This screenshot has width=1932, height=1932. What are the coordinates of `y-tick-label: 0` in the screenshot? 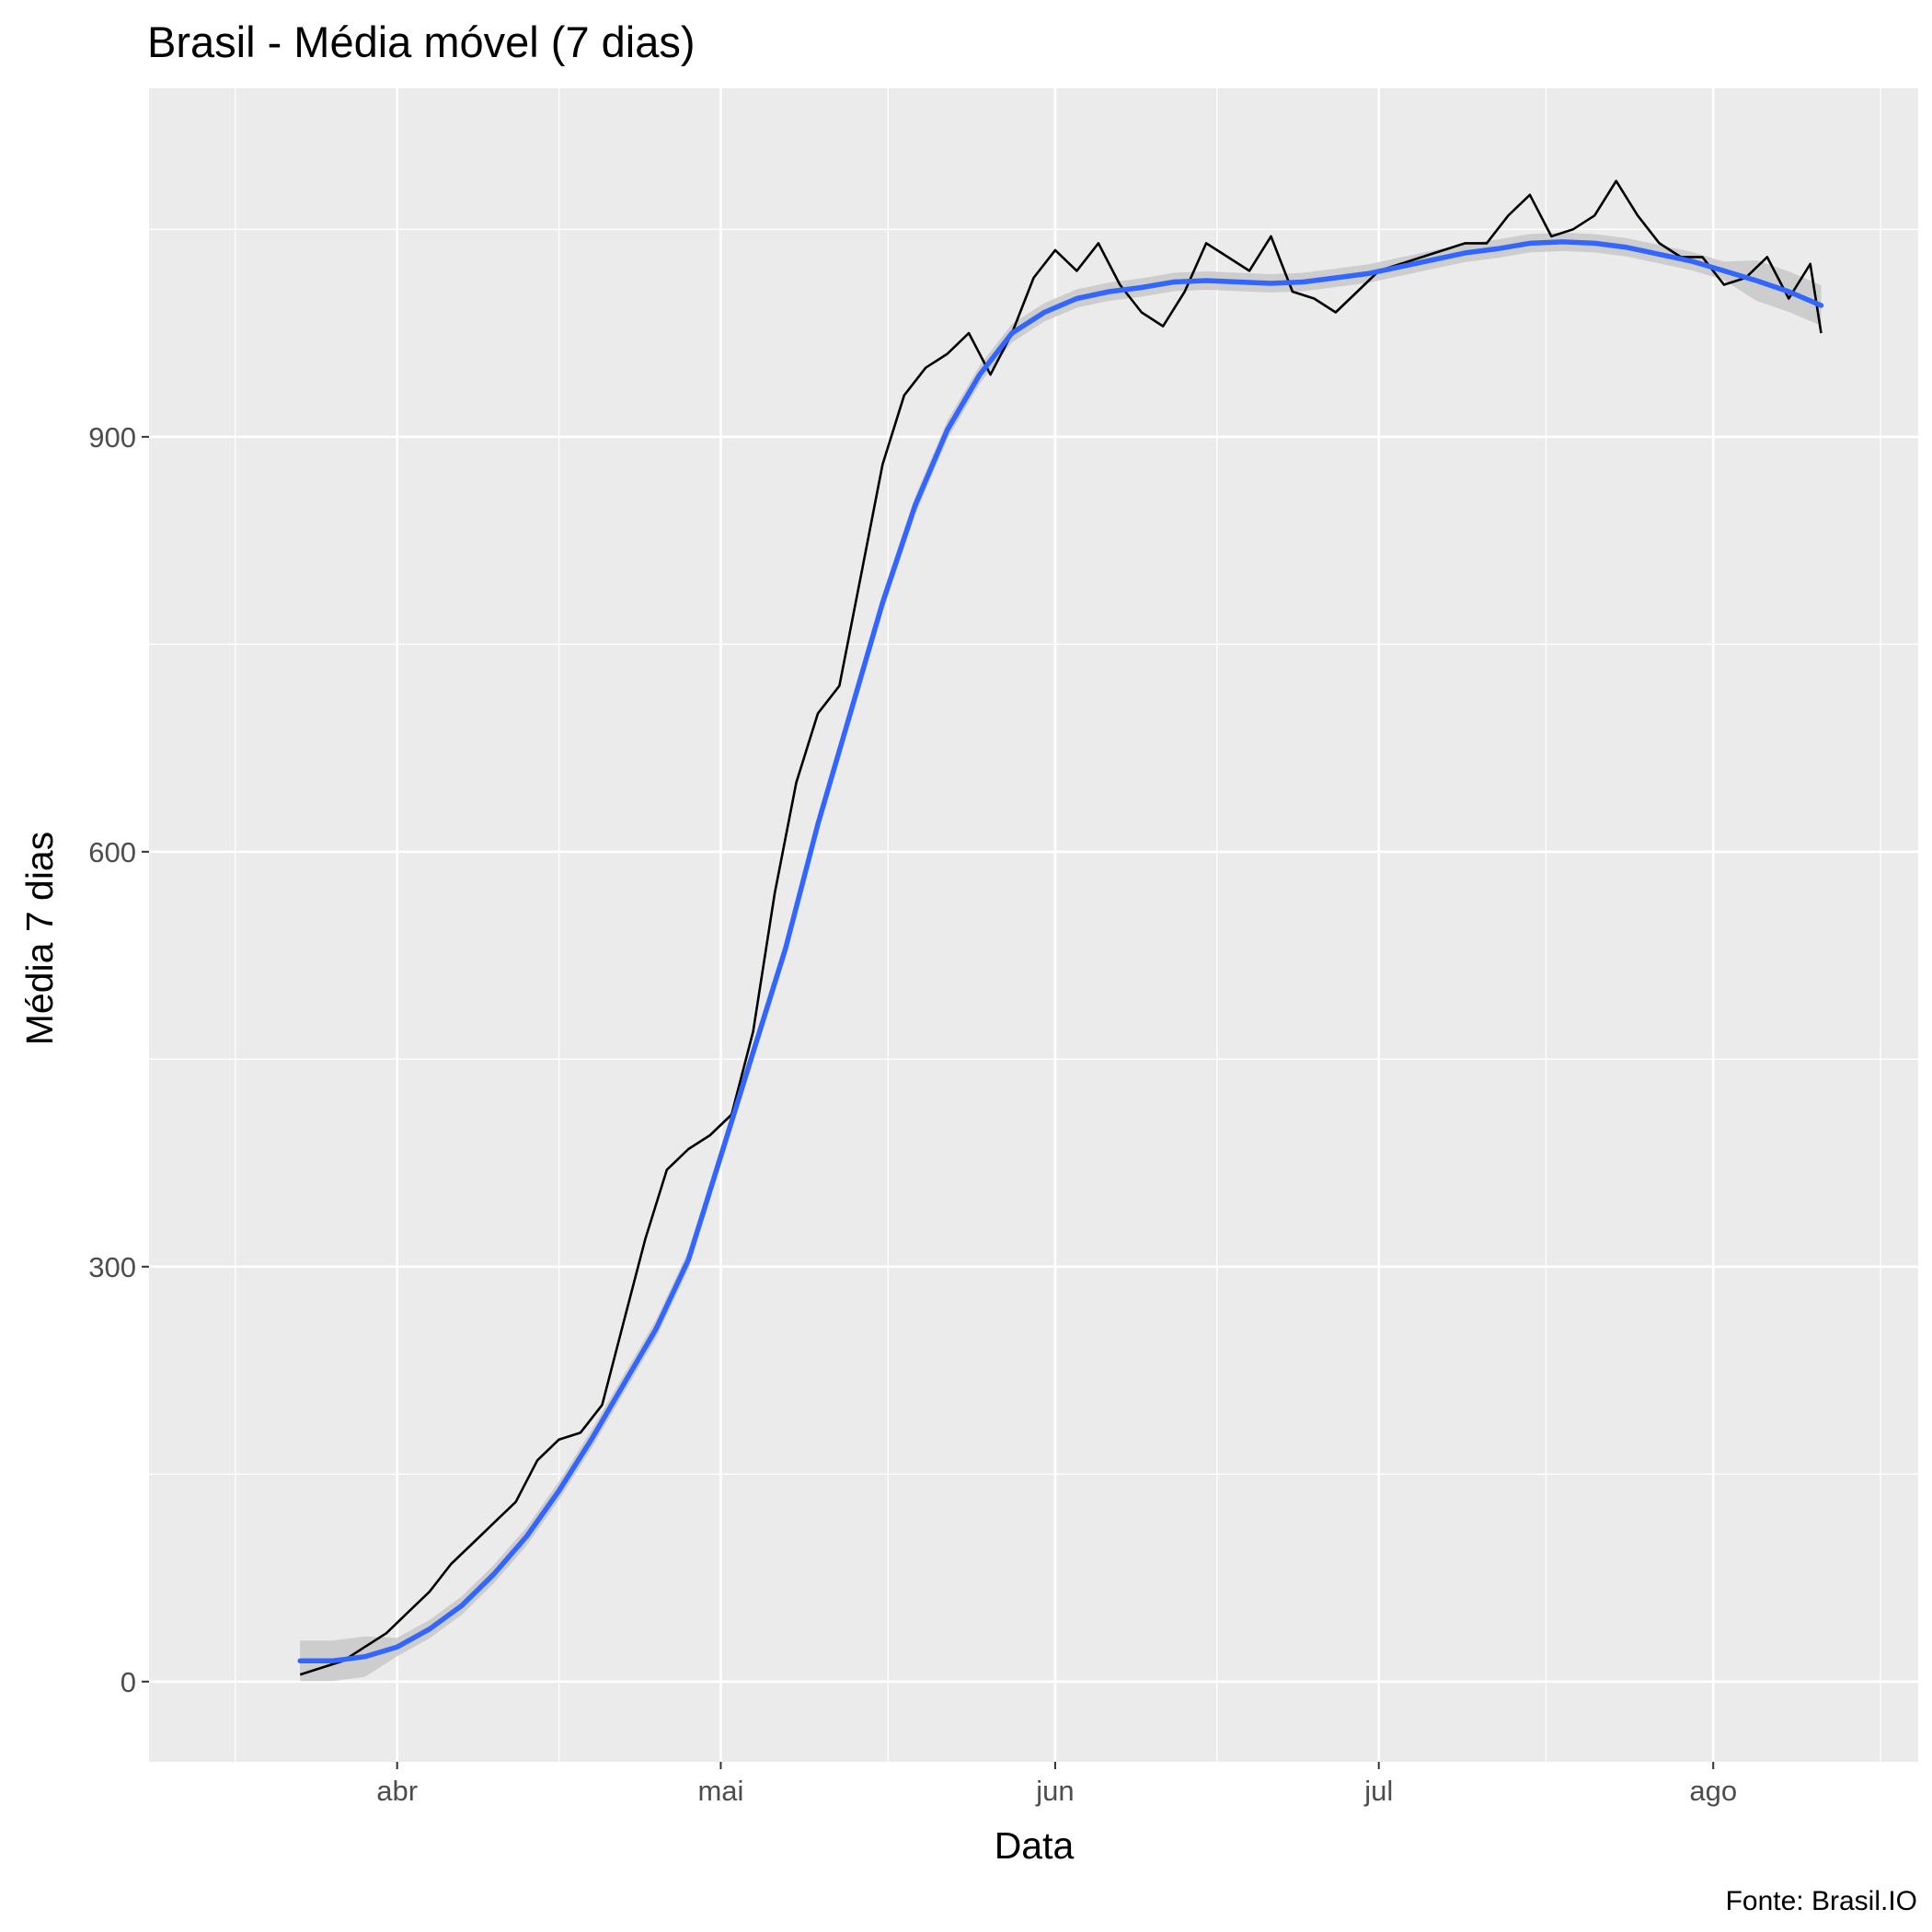 It's located at (128, 1682).